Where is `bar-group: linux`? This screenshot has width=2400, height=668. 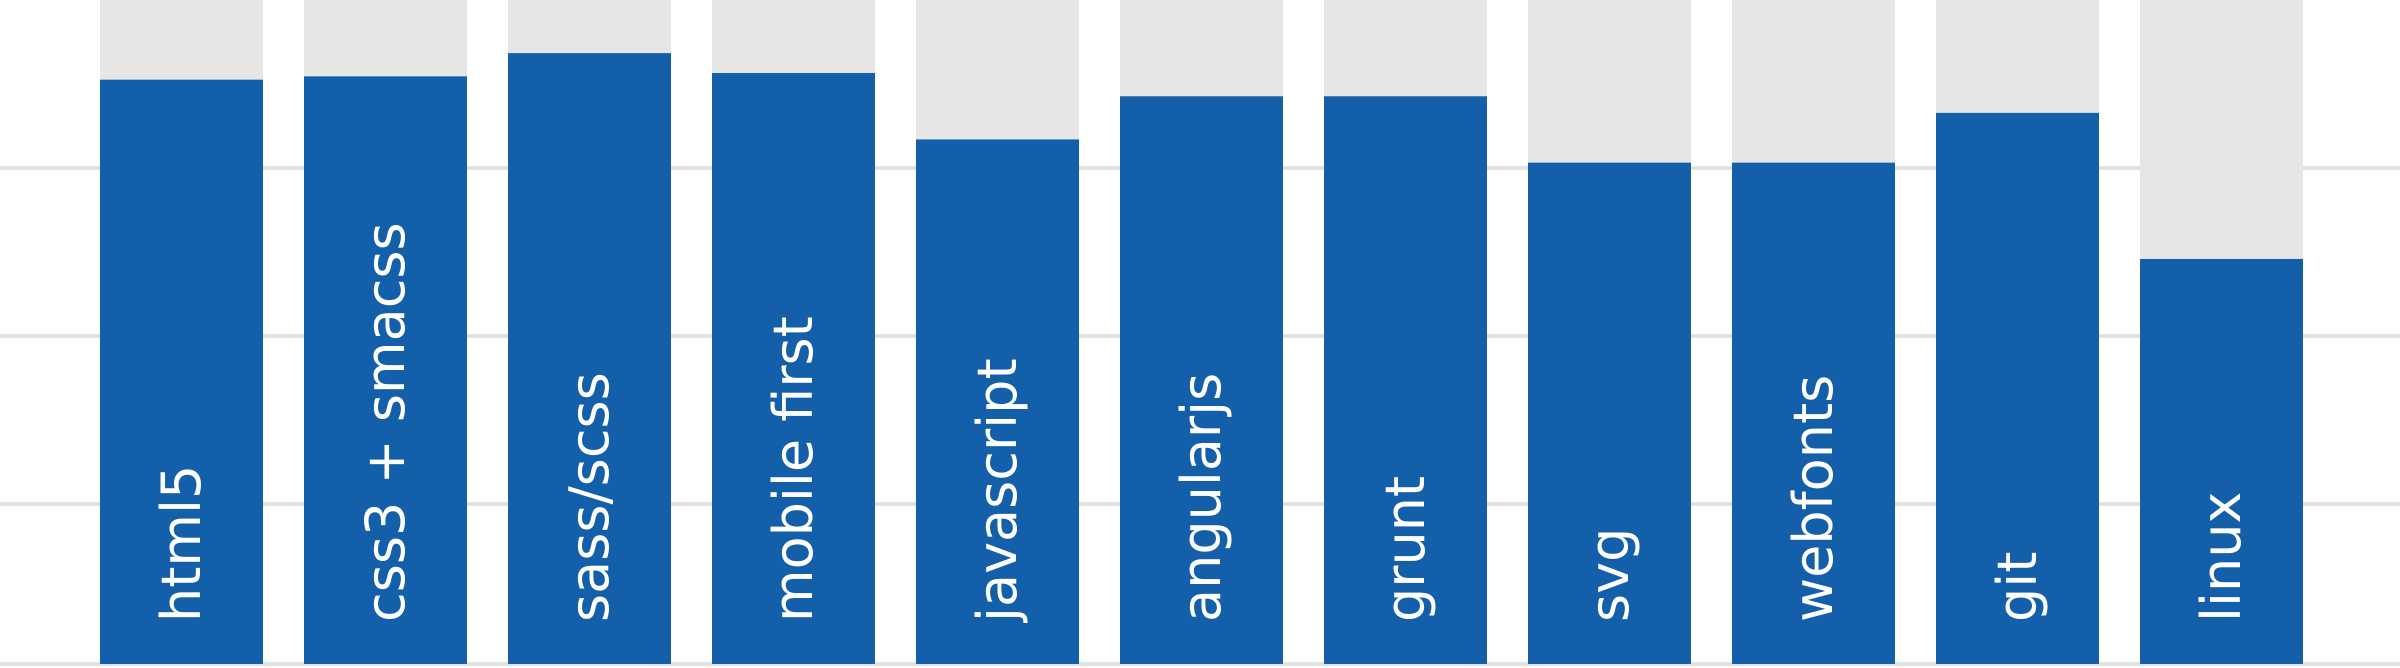
bar-group: linux is located at coordinates (2221, 332).